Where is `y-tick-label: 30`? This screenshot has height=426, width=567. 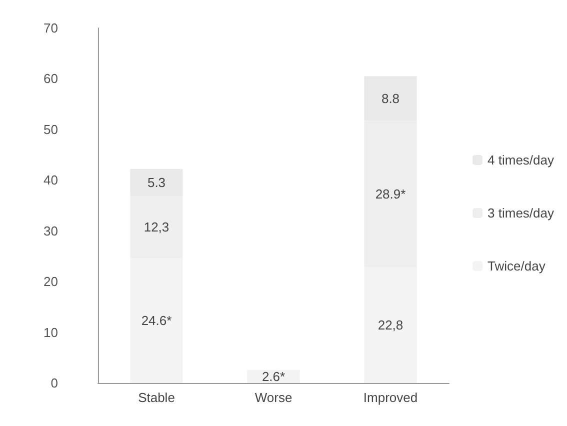
y-tick-label: 30 is located at coordinates (51, 230).